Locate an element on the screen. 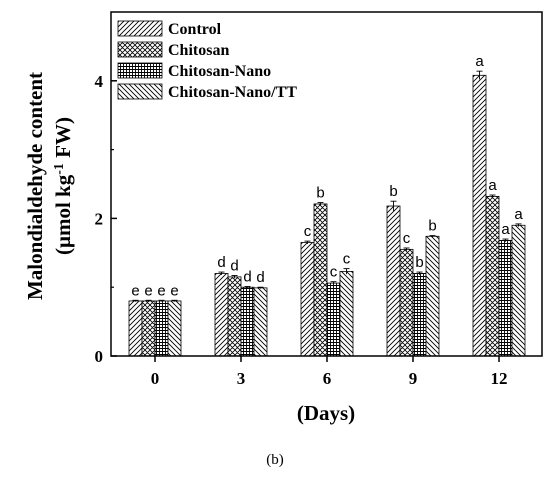 This screenshot has width=550, height=478. figure-caption: (b) is located at coordinates (275, 460).